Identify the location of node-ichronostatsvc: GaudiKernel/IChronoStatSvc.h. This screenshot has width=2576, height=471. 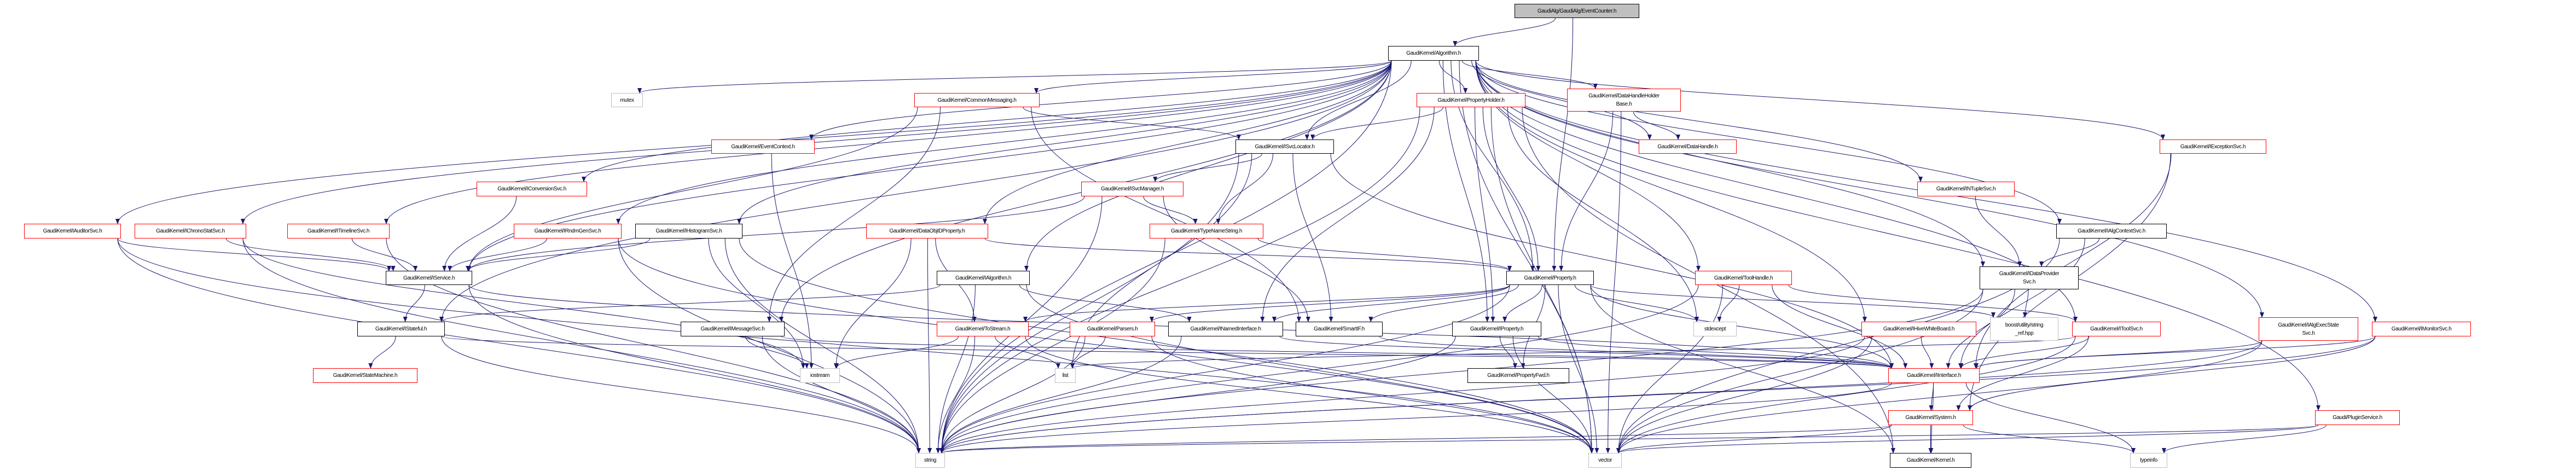
(191, 231).